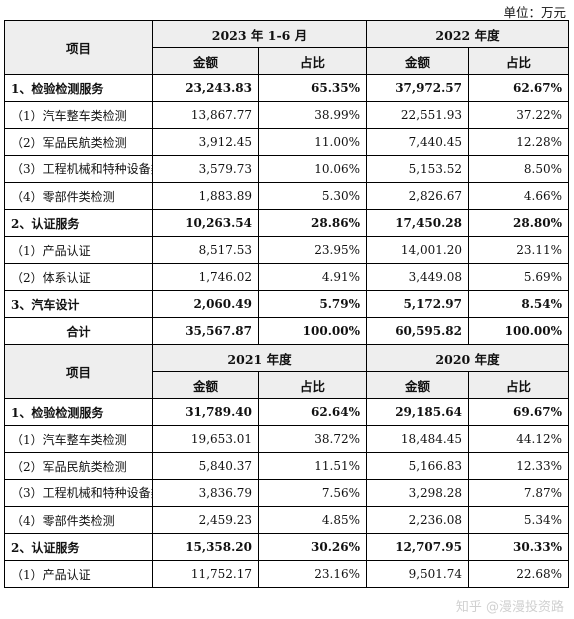 The height and width of the screenshot is (619, 574). I want to click on amount-cell: 19,653.01, so click(205, 439).